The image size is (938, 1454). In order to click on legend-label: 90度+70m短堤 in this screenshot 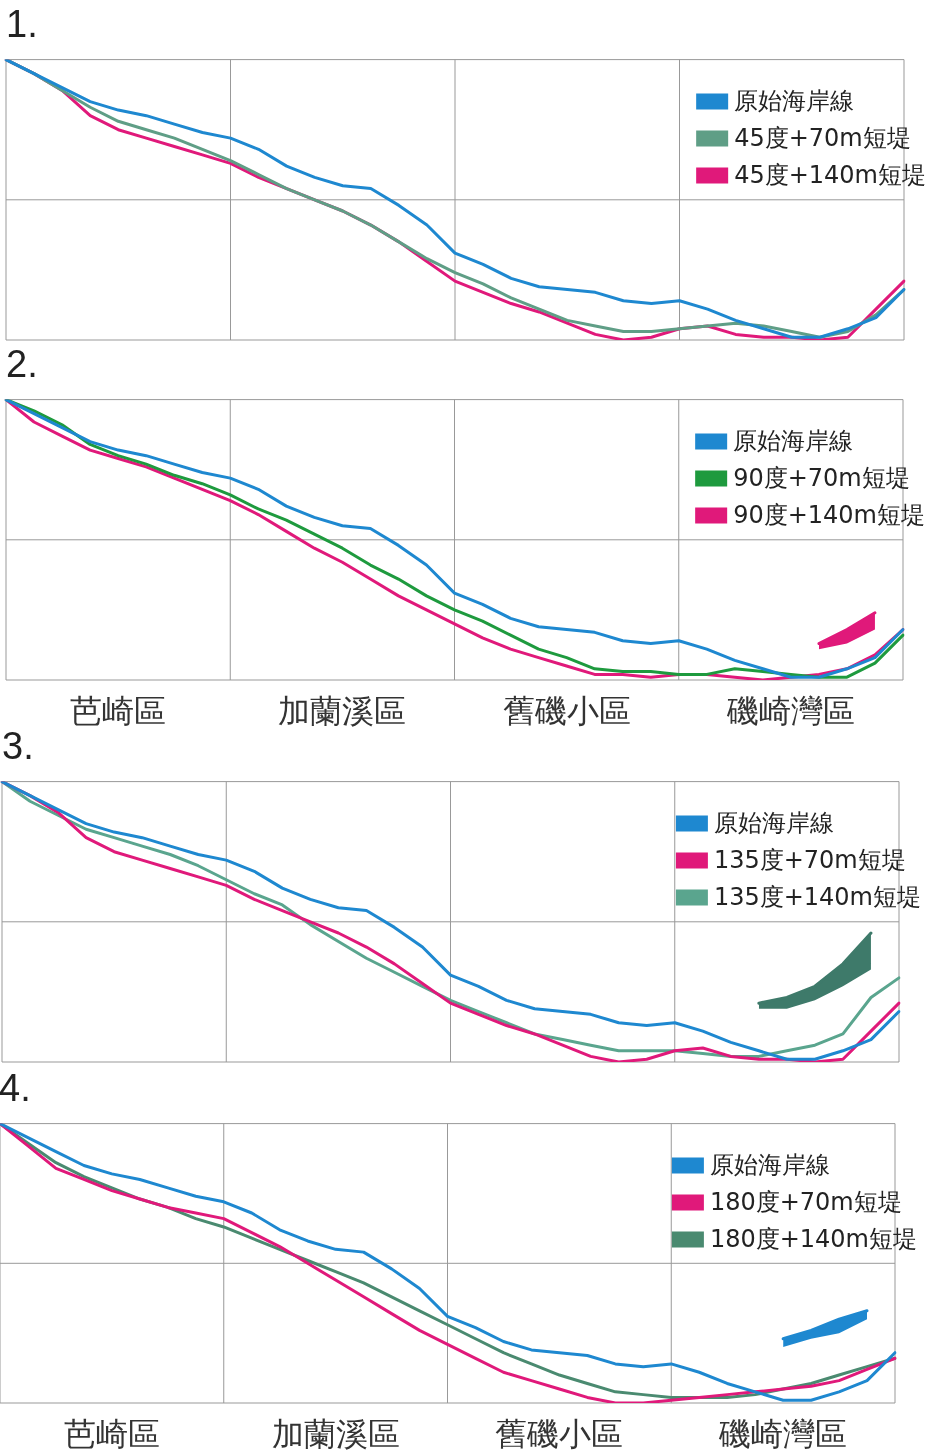, I will do `click(821, 477)`.